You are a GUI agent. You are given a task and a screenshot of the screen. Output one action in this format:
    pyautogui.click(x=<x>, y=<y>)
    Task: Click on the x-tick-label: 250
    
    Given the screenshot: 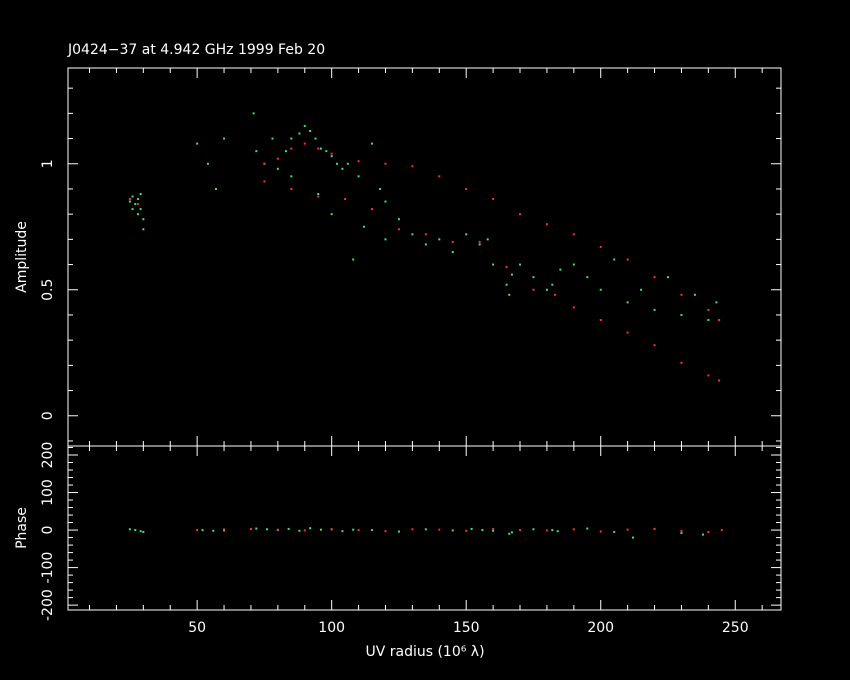 What is the action you would take?
    pyautogui.click(x=735, y=628)
    